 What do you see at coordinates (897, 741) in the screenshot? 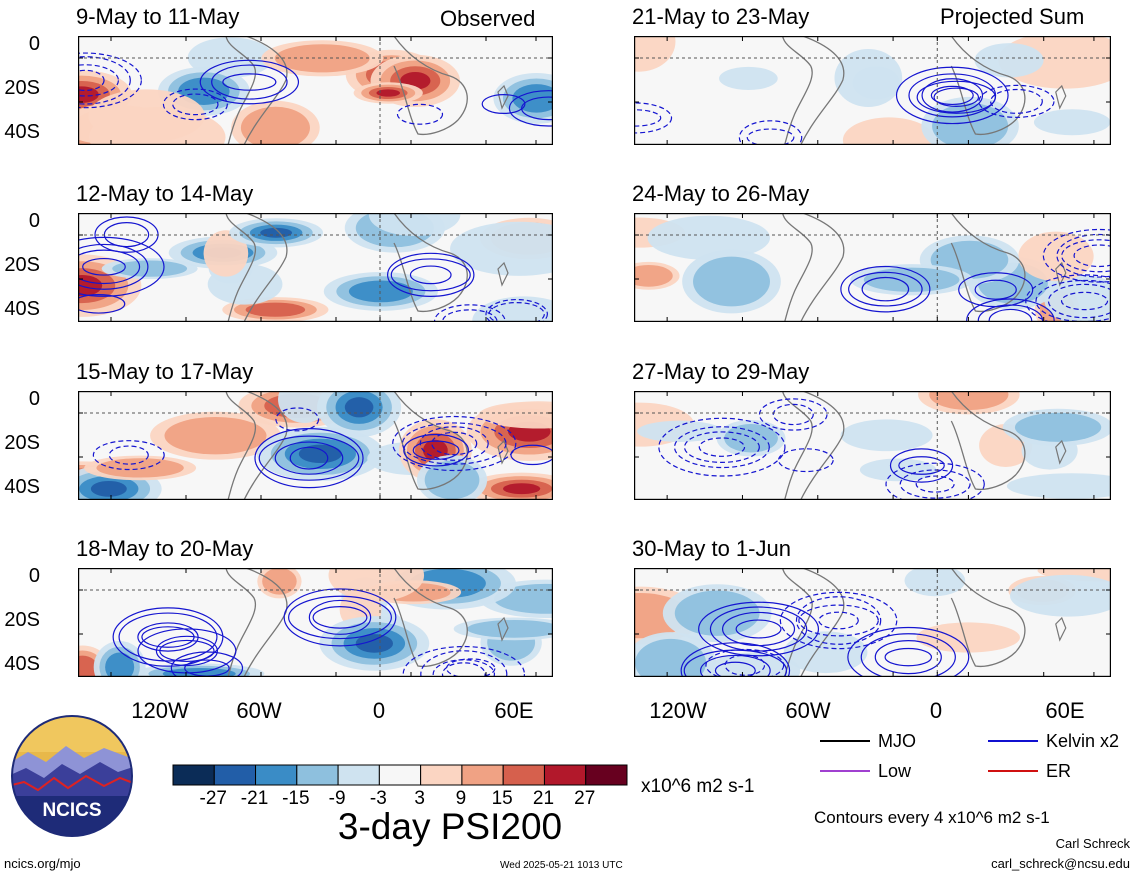
I see `legend-label: MJO` at bounding box center [897, 741].